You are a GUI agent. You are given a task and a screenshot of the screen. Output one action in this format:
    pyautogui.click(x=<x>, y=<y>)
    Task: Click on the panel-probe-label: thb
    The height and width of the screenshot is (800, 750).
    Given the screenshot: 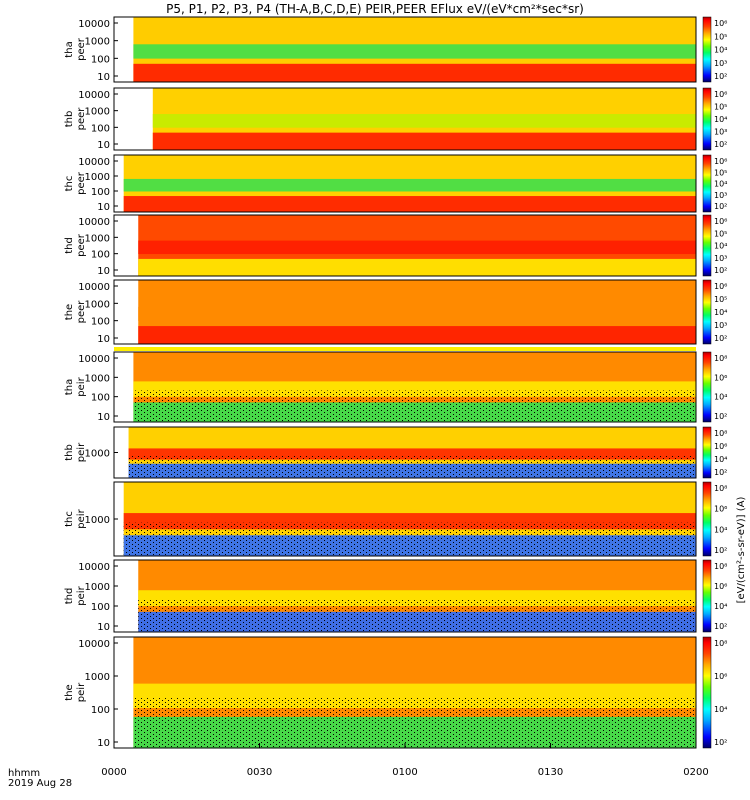 What is the action you would take?
    pyautogui.click(x=69, y=119)
    